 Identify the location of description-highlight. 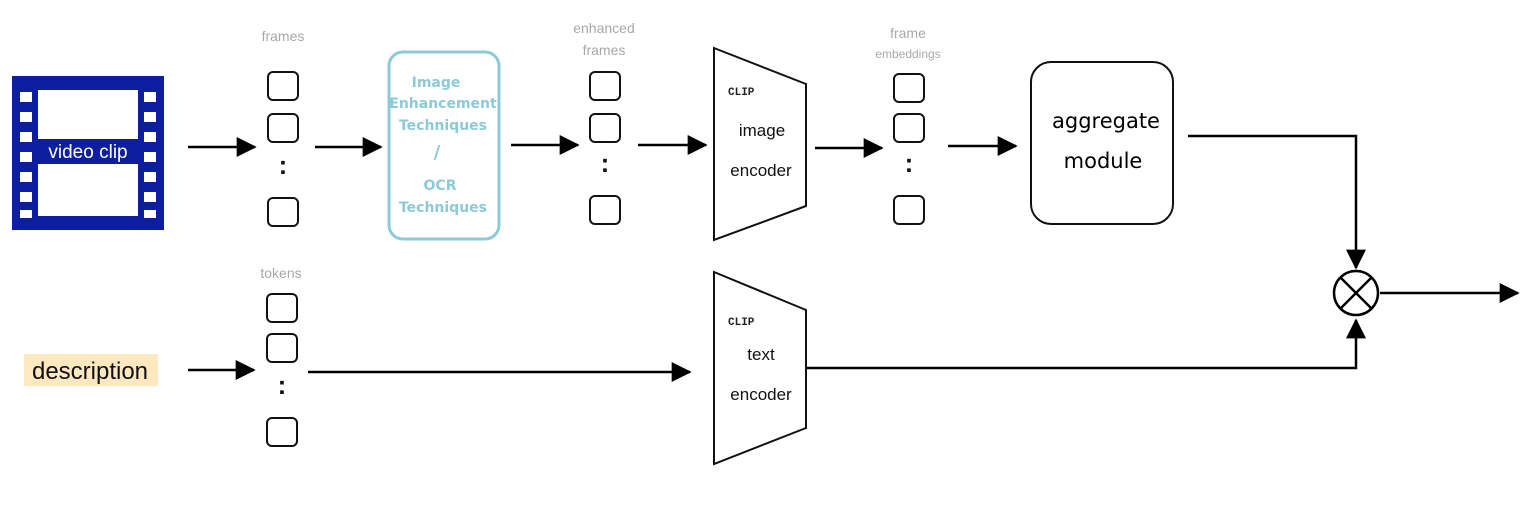
(91, 370).